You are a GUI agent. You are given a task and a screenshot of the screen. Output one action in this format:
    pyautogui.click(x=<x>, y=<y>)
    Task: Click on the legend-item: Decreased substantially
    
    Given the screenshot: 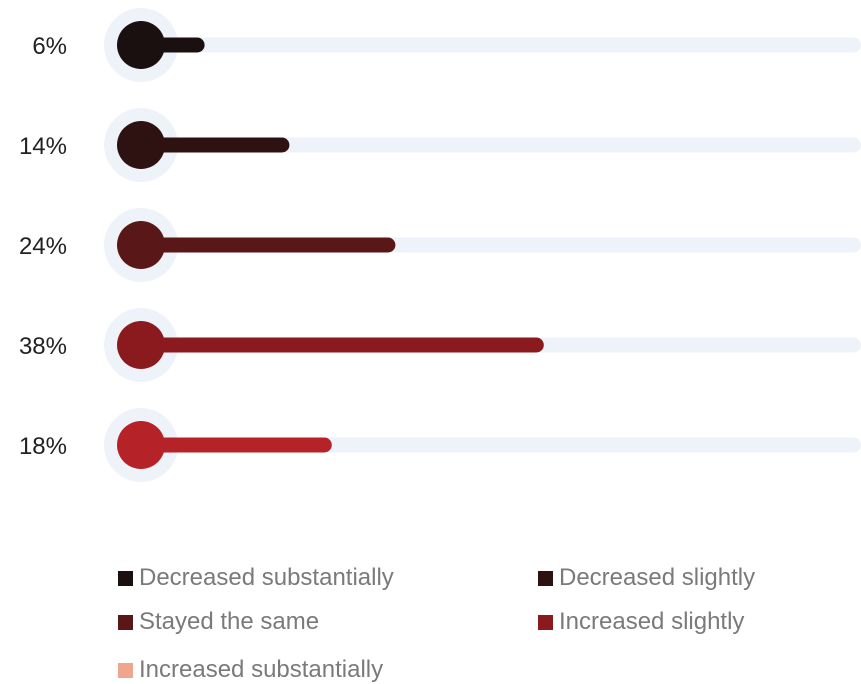 What is the action you would take?
    pyautogui.click(x=256, y=578)
    